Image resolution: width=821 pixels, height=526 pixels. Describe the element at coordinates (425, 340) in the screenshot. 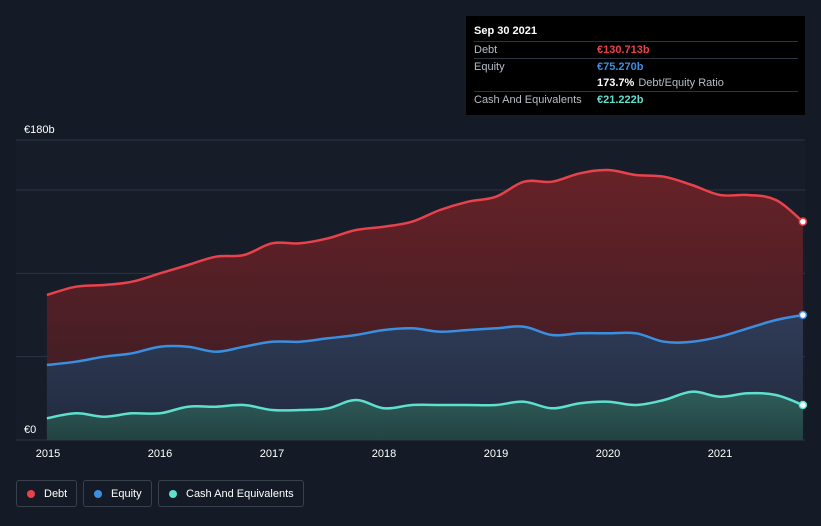

I see `line-equity` at that location.